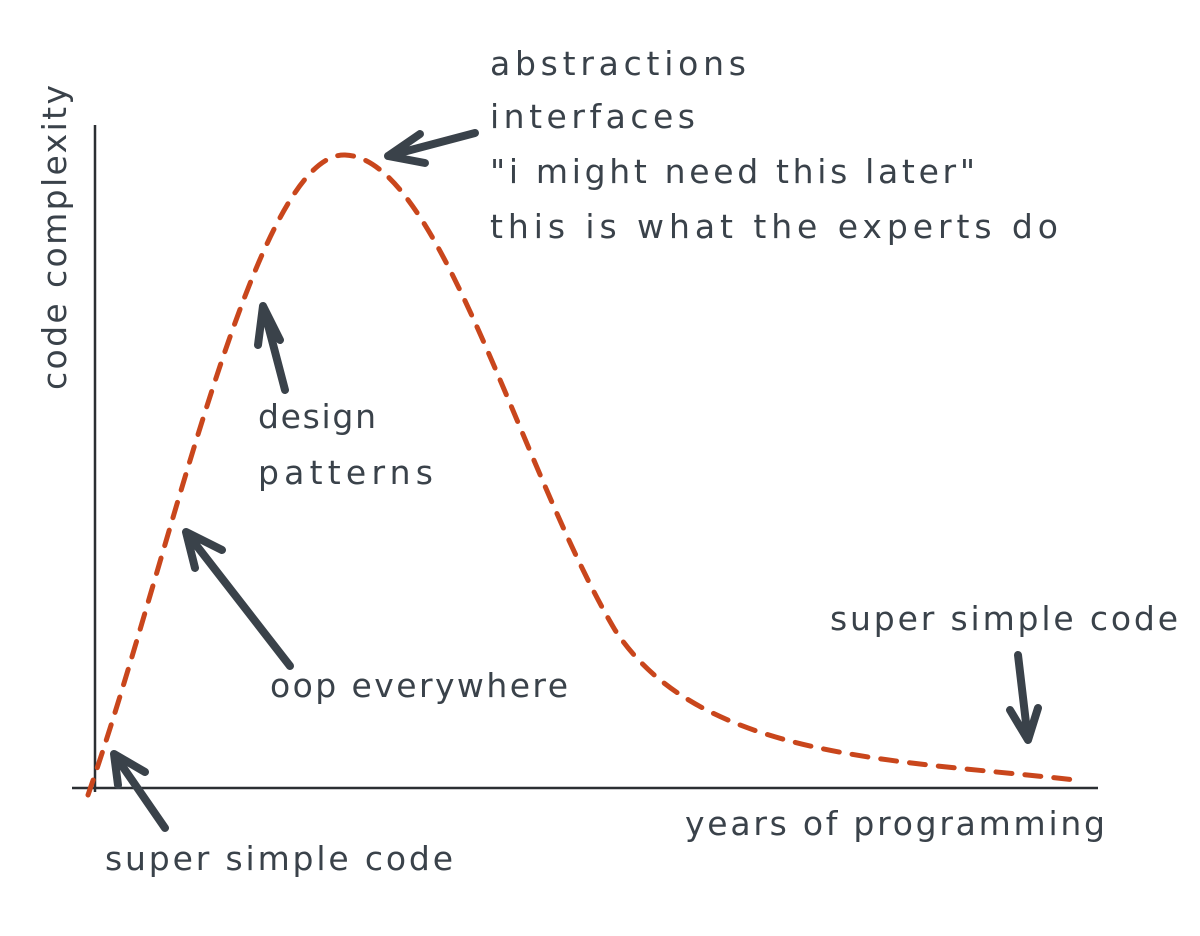  I want to click on y-axis-label: code complexity, so click(54, 237).